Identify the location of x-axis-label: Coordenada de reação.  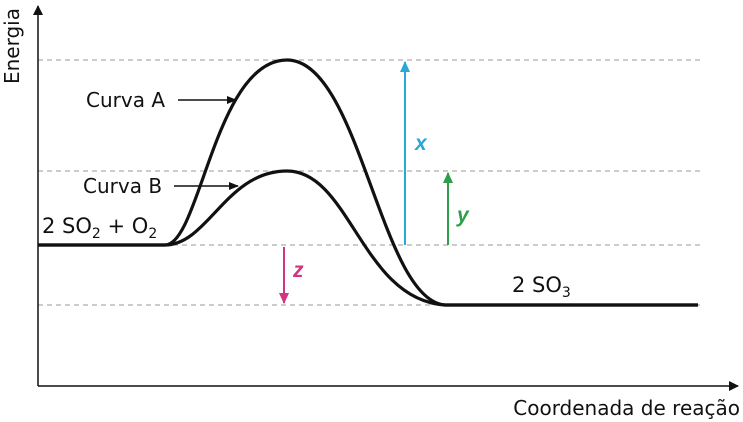
(626, 408).